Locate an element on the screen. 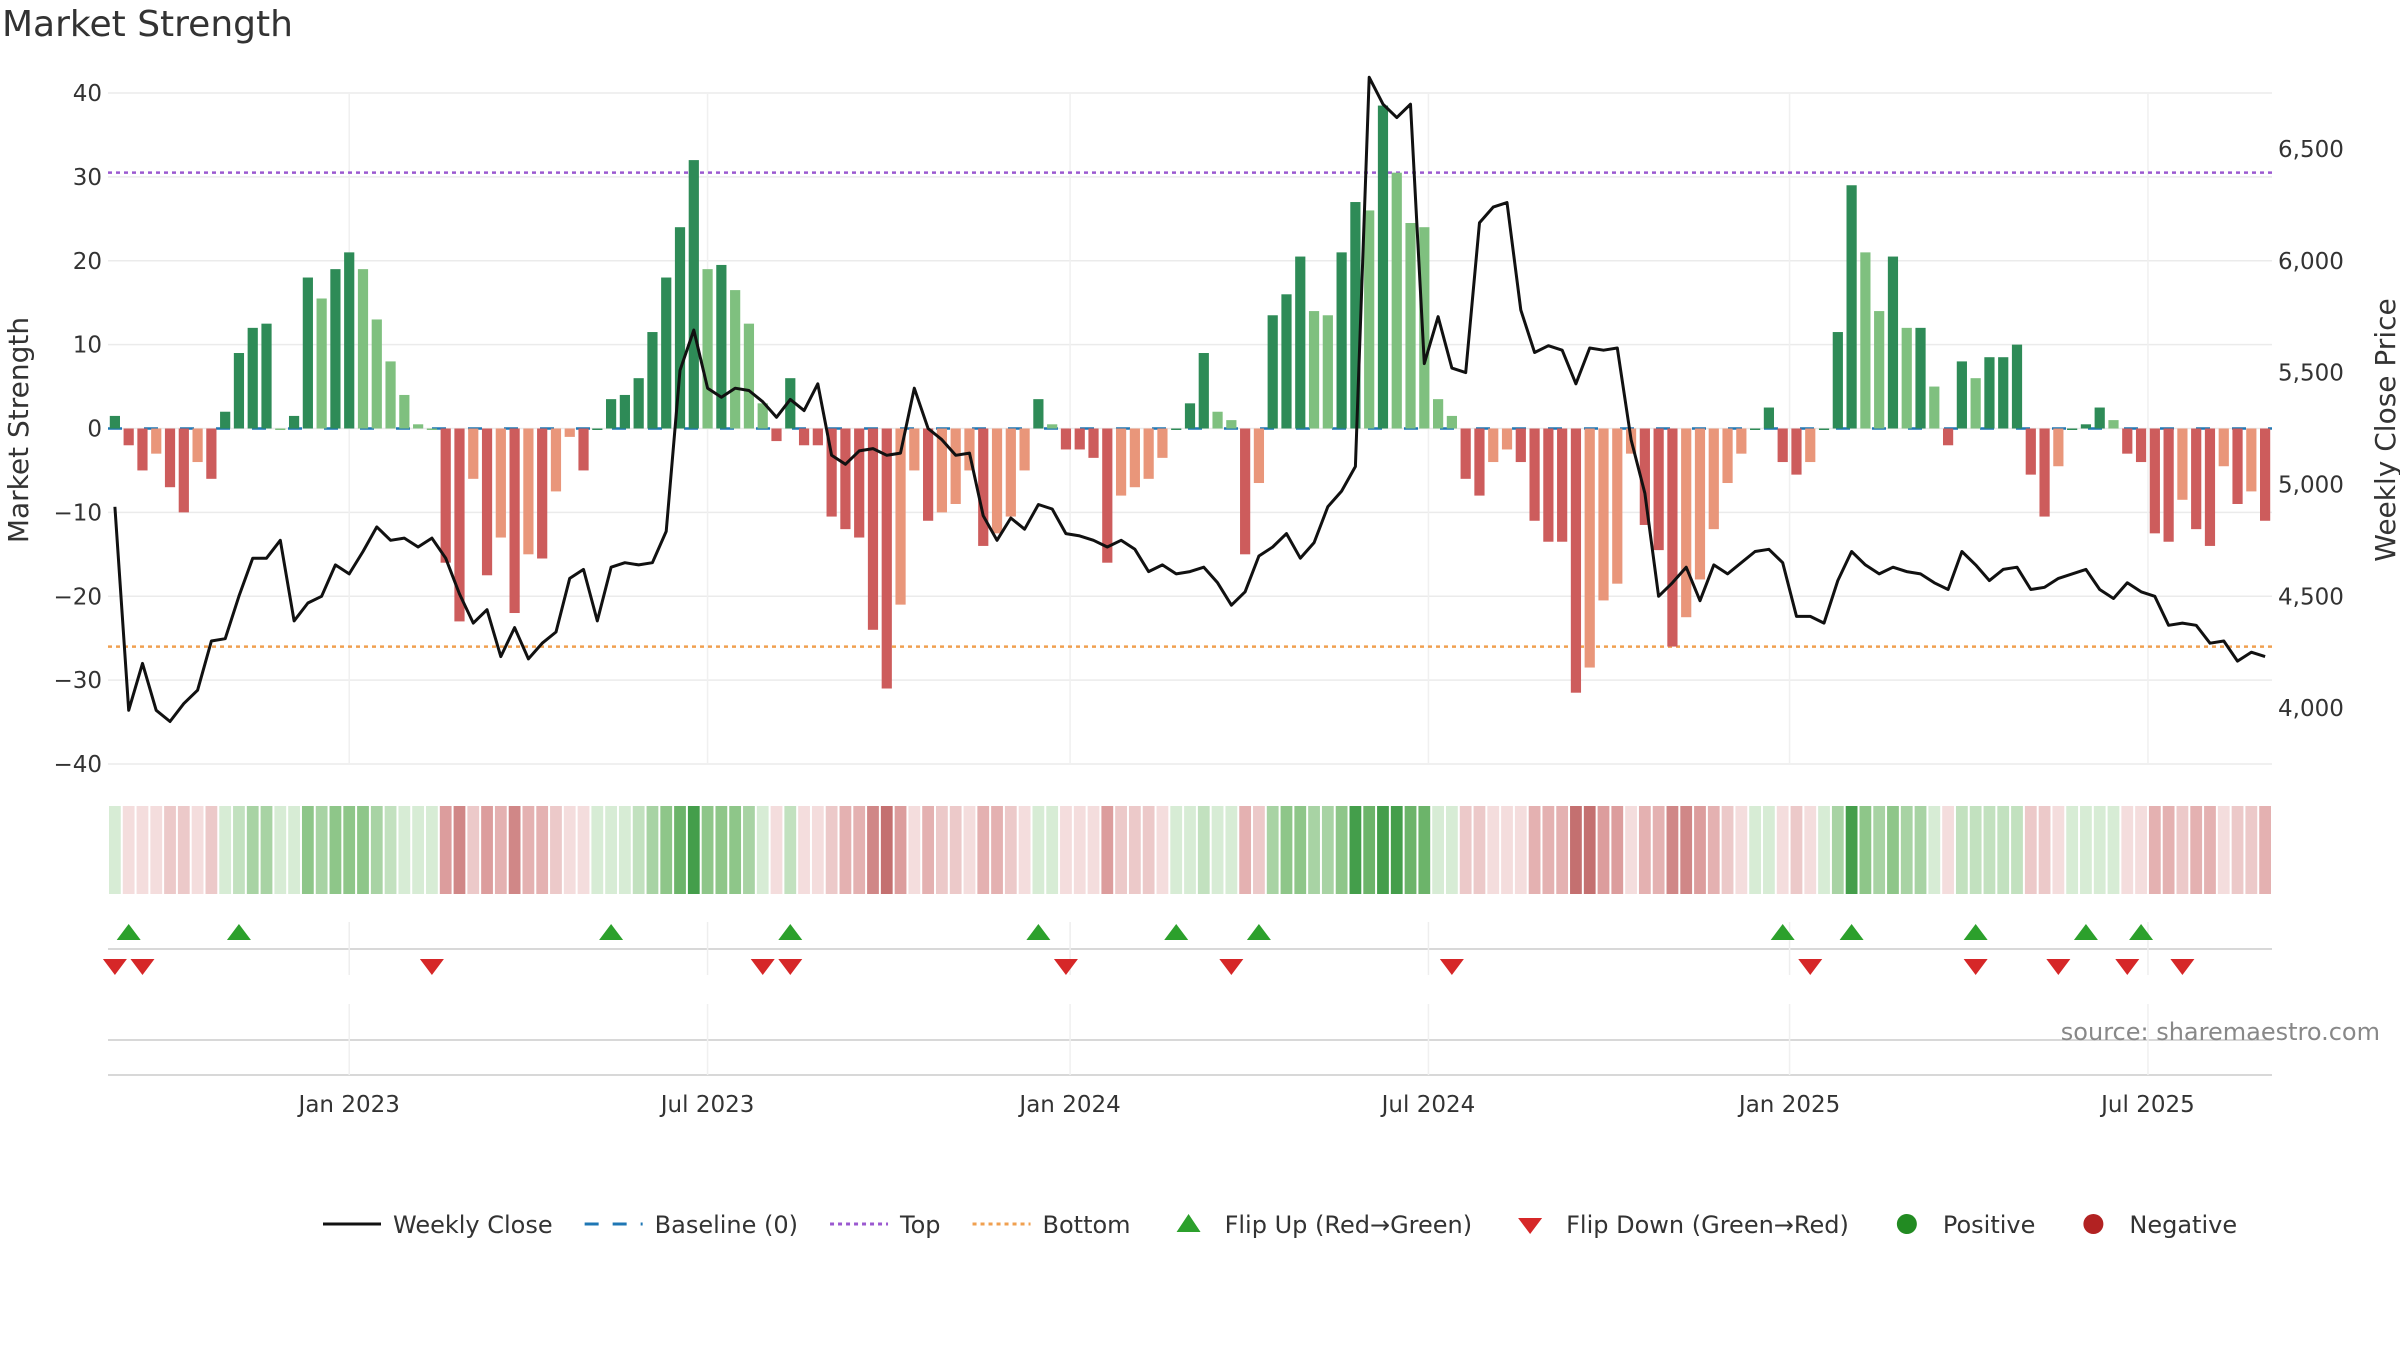  left-tick-label: −20 is located at coordinates (77, 597).